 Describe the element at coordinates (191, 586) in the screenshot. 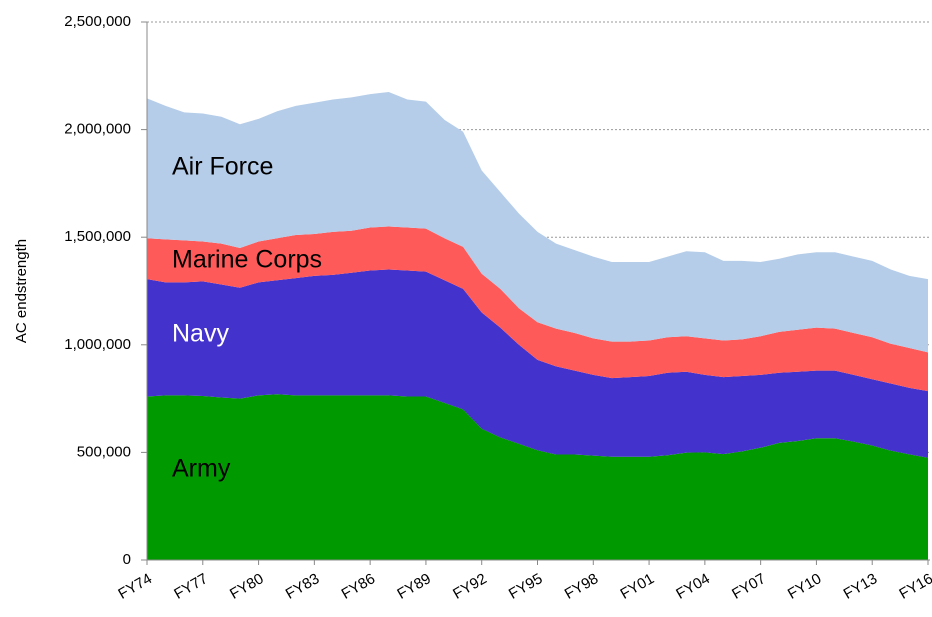

I see `x-tick-label: FY77` at that location.